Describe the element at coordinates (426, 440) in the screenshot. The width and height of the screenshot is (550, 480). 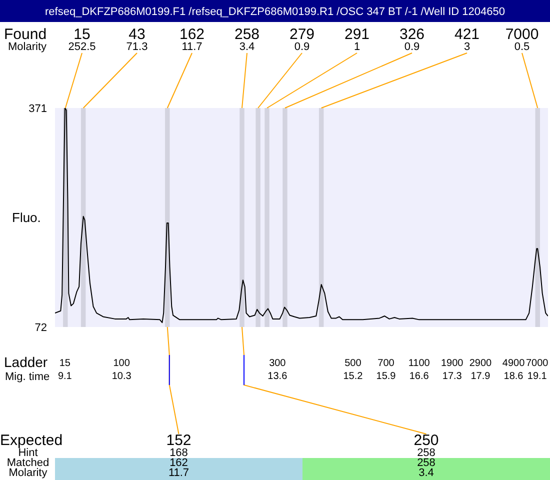
I see `annotation: 250` at that location.